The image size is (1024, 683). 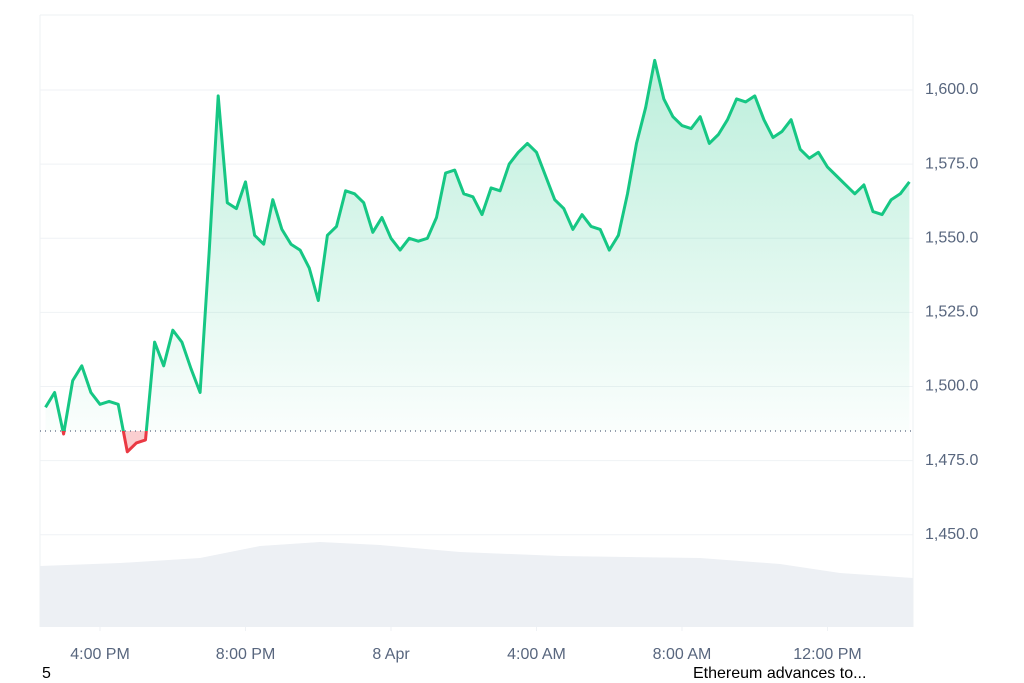 What do you see at coordinates (951, 89) in the screenshot?
I see `y-tick-label: 1,600.0` at bounding box center [951, 89].